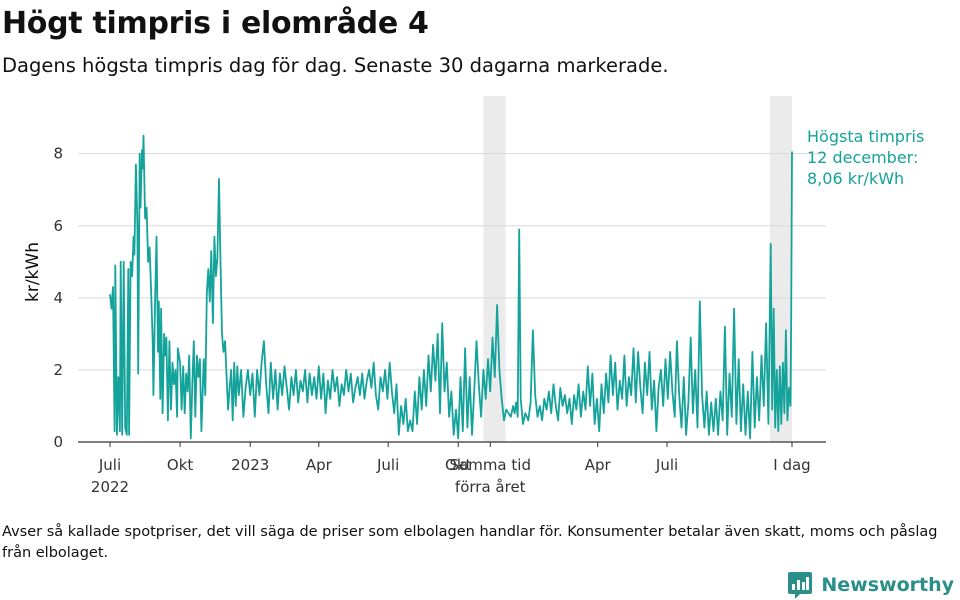 This screenshot has width=960, height=600. Describe the element at coordinates (862, 157) in the screenshot. I see `annotation-line-2: 12 december:` at that location.